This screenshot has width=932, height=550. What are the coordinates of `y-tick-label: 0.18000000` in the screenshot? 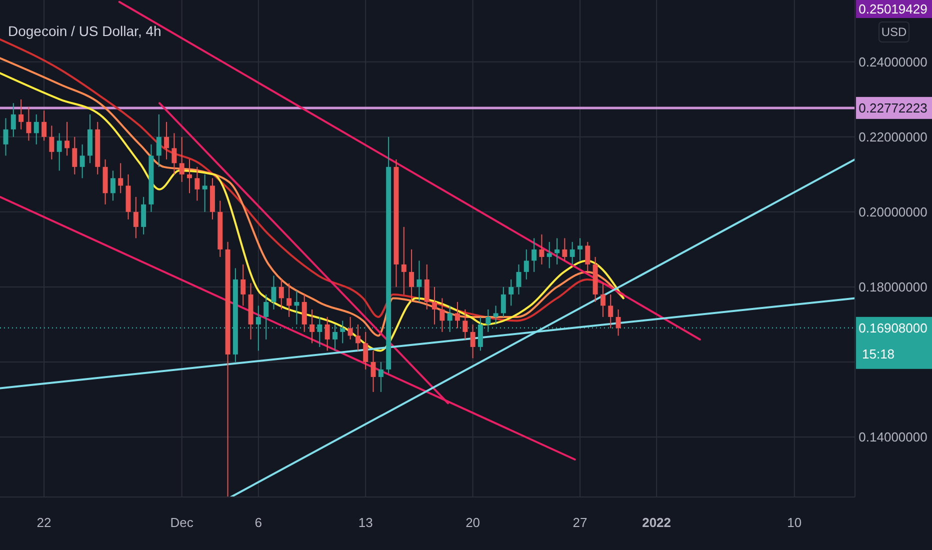 It's located at (893, 286).